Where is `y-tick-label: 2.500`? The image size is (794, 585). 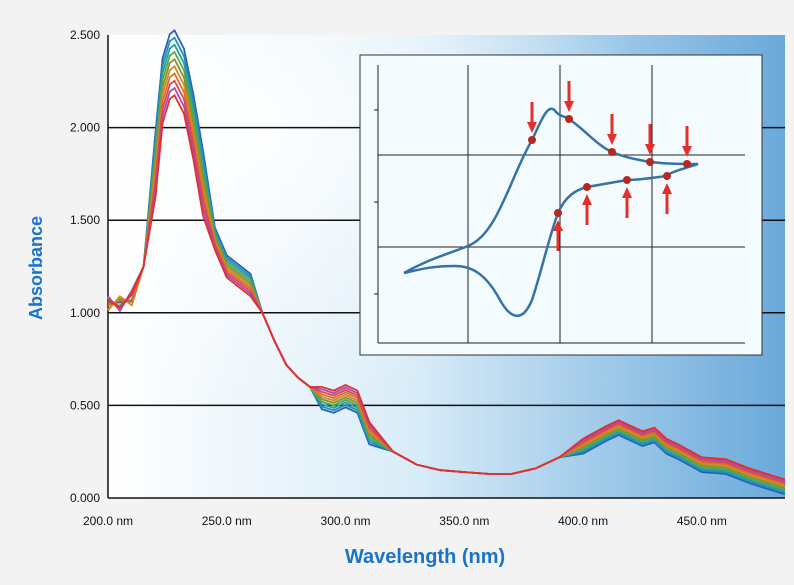 y-tick-label: 2.500 is located at coordinates (85, 35).